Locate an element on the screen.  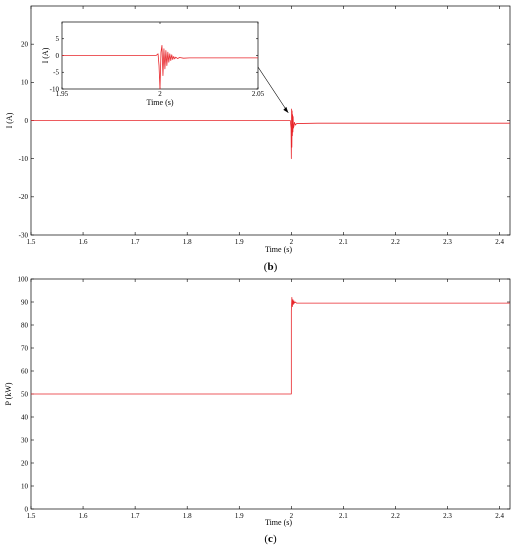
inset-background is located at coordinates (152, 63).